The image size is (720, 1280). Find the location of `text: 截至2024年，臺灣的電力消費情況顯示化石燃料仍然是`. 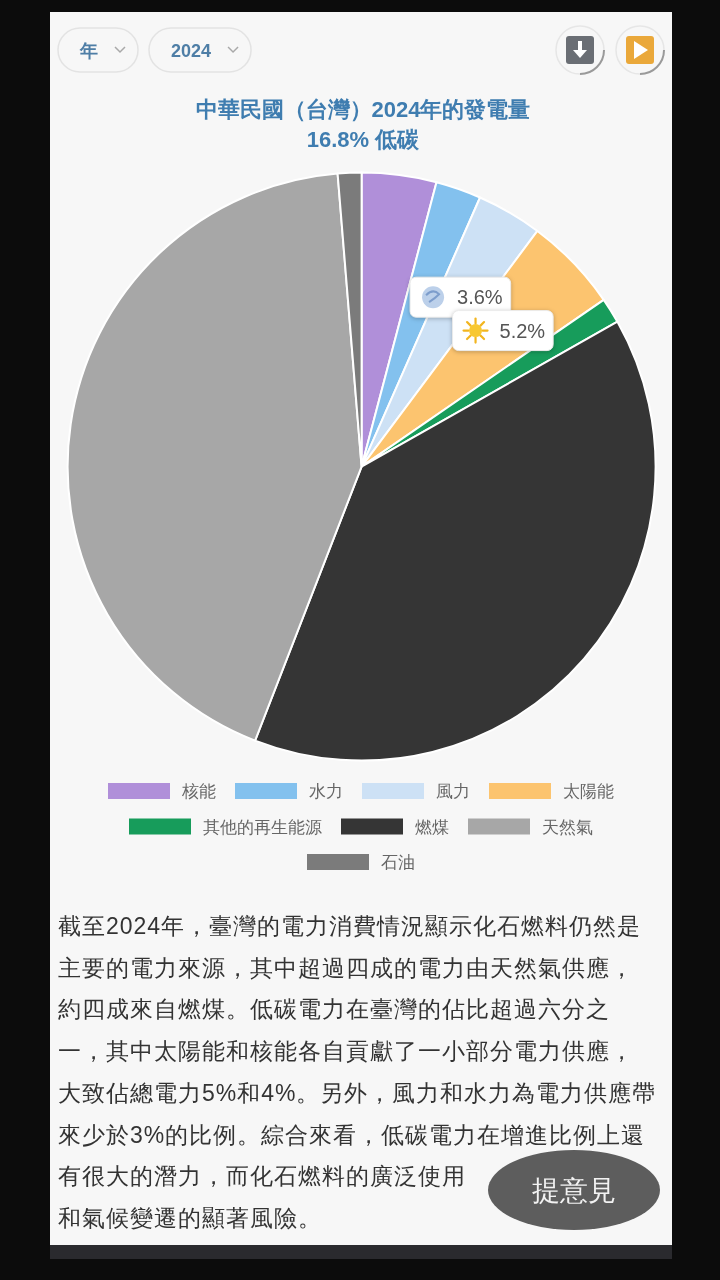

text: 截至2024年，臺灣的電力消費情況顯示化石燃料仍然是 is located at coordinates (350, 926).